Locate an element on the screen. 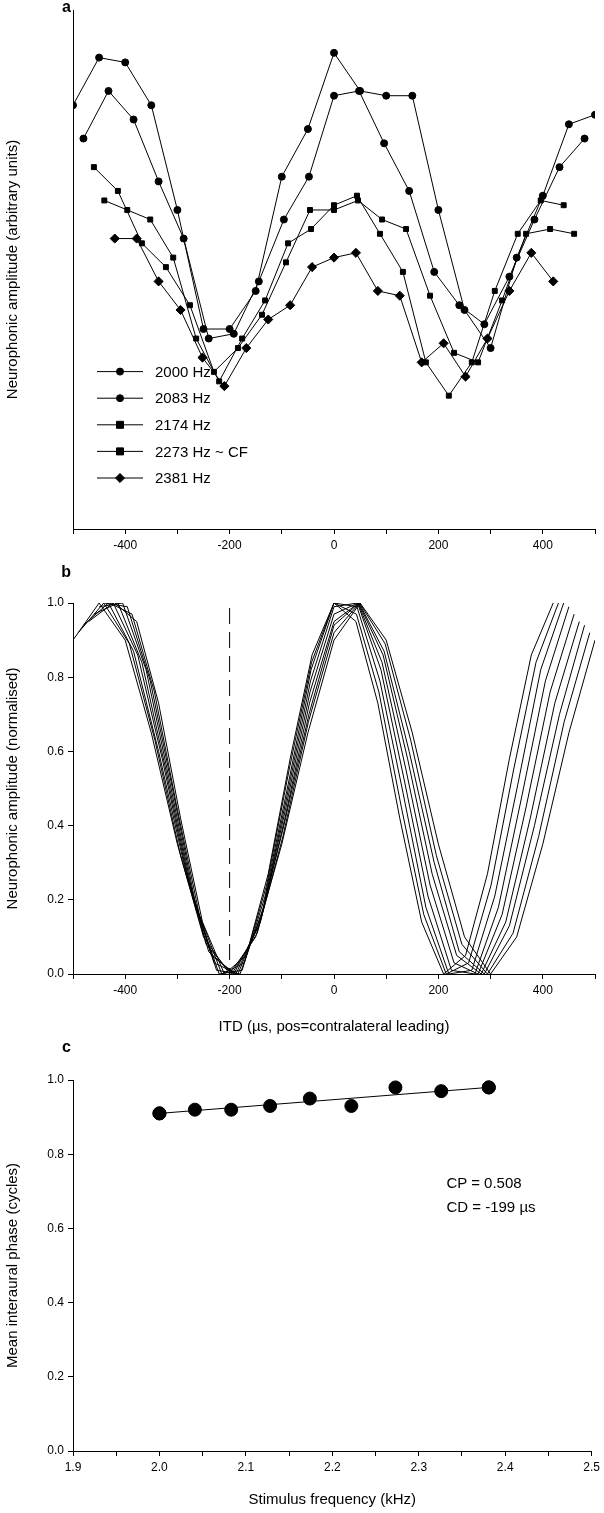 The height and width of the screenshot is (1513, 604). chart-title: a is located at coordinates (67, 8).